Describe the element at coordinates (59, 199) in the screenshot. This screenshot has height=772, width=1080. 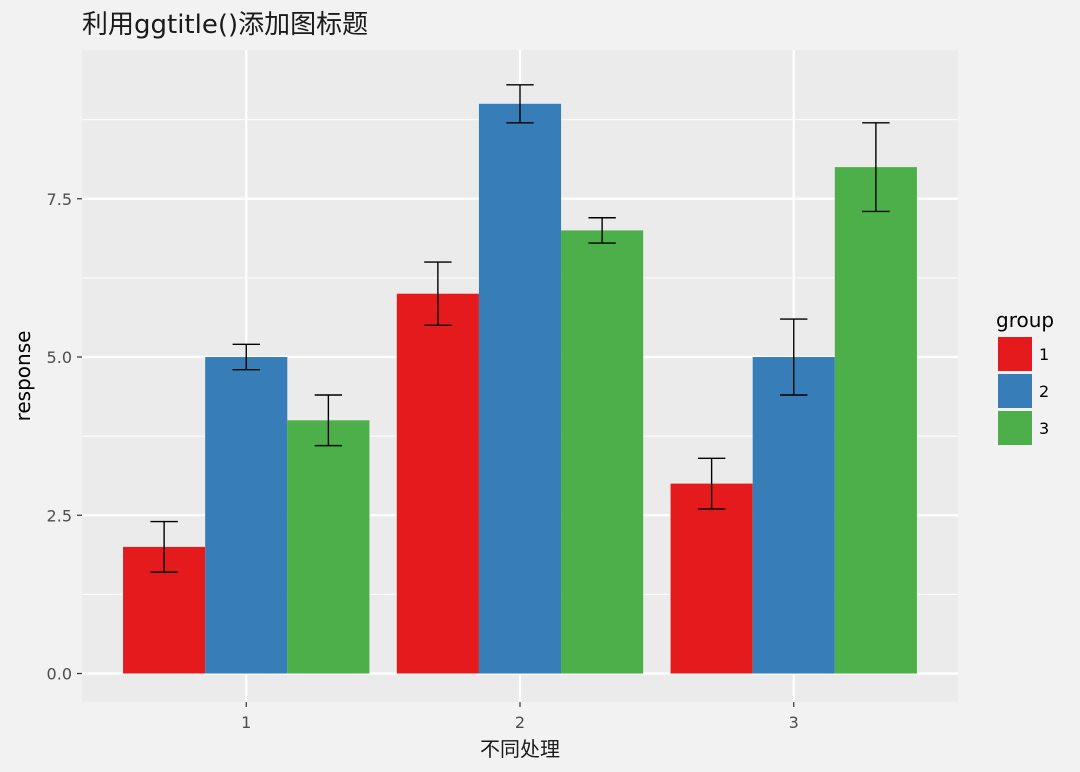
I see `y-tick-label: 7.5` at that location.